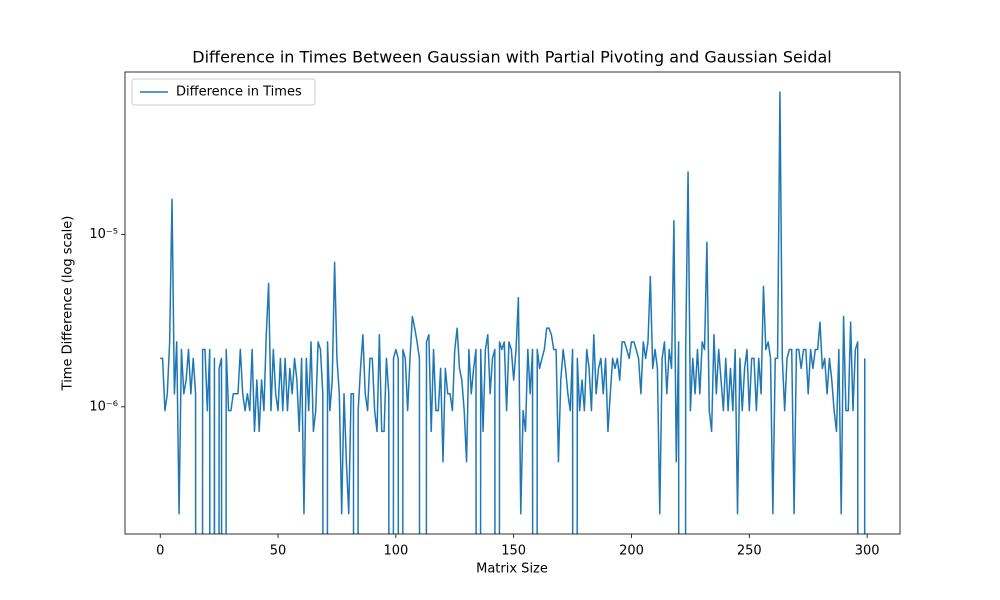 Image resolution: width=1000 pixels, height=600 pixels. I want to click on y-tick-label: 10⁻⁵, so click(103, 234).